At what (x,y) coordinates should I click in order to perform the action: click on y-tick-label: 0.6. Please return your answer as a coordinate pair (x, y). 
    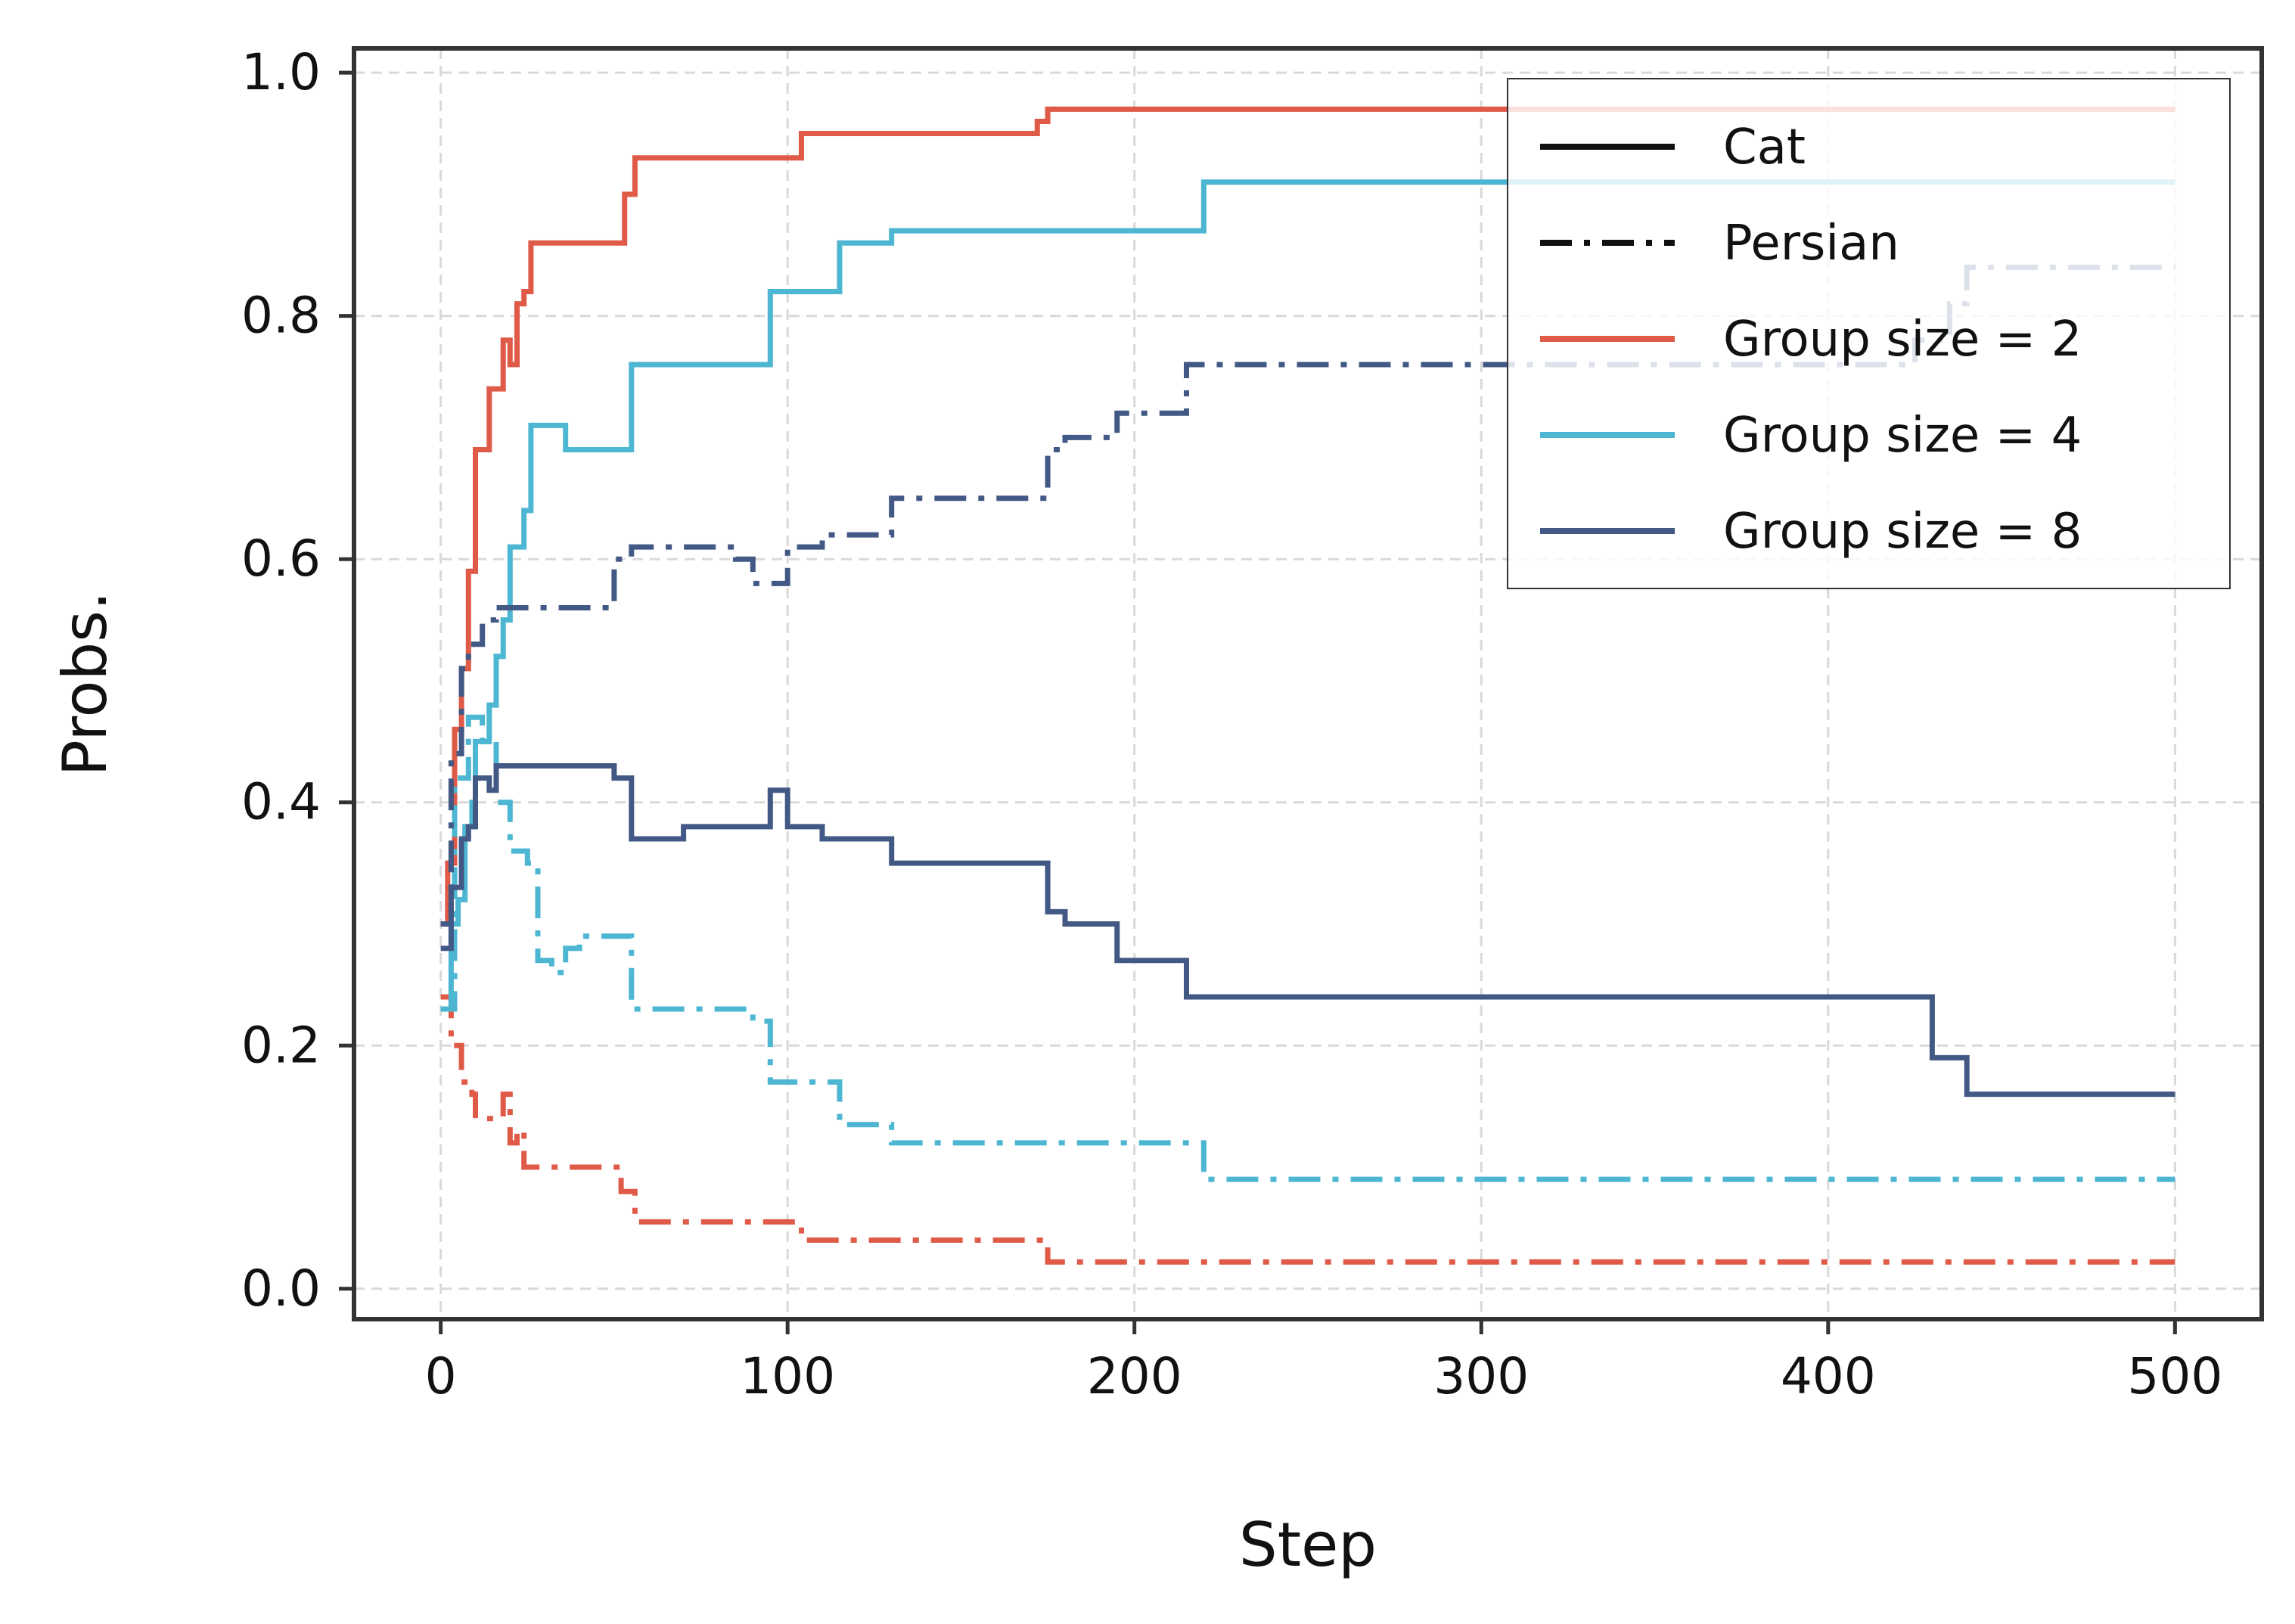
    Looking at the image, I should click on (281, 558).